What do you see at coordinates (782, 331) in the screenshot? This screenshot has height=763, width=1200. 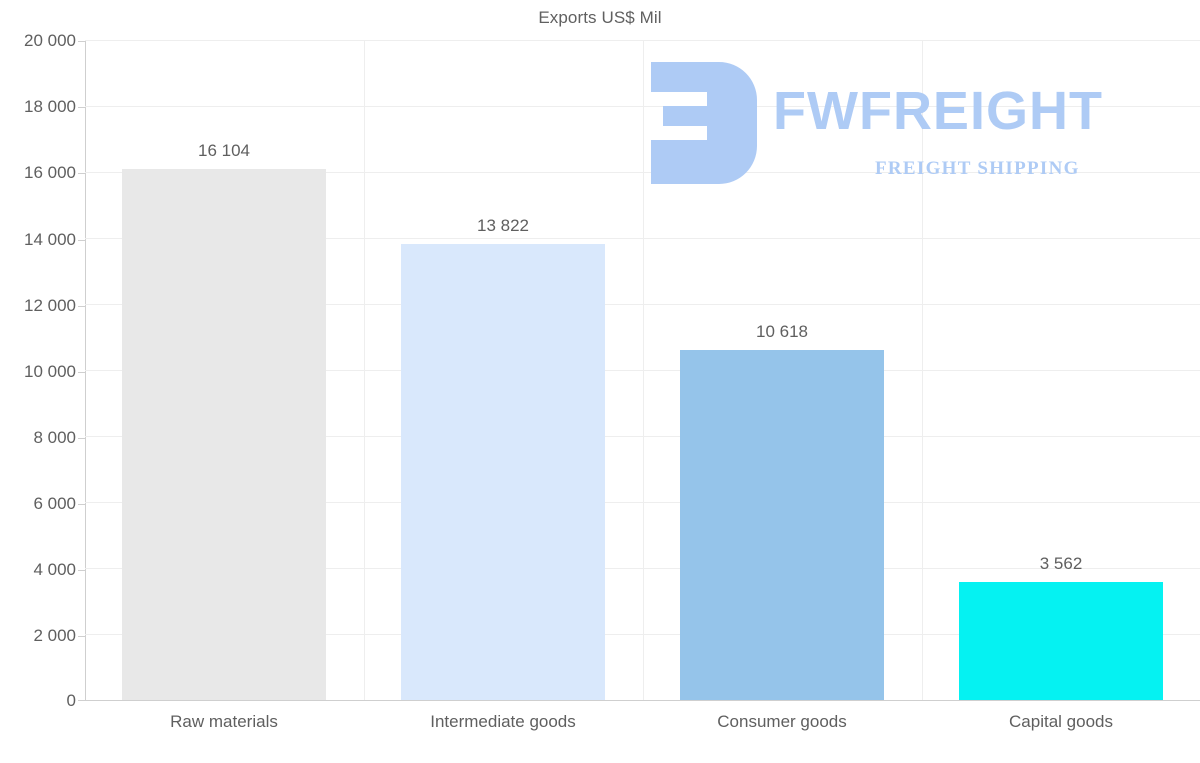 I see `bar-value-label-consumer-goods: 10 618` at bounding box center [782, 331].